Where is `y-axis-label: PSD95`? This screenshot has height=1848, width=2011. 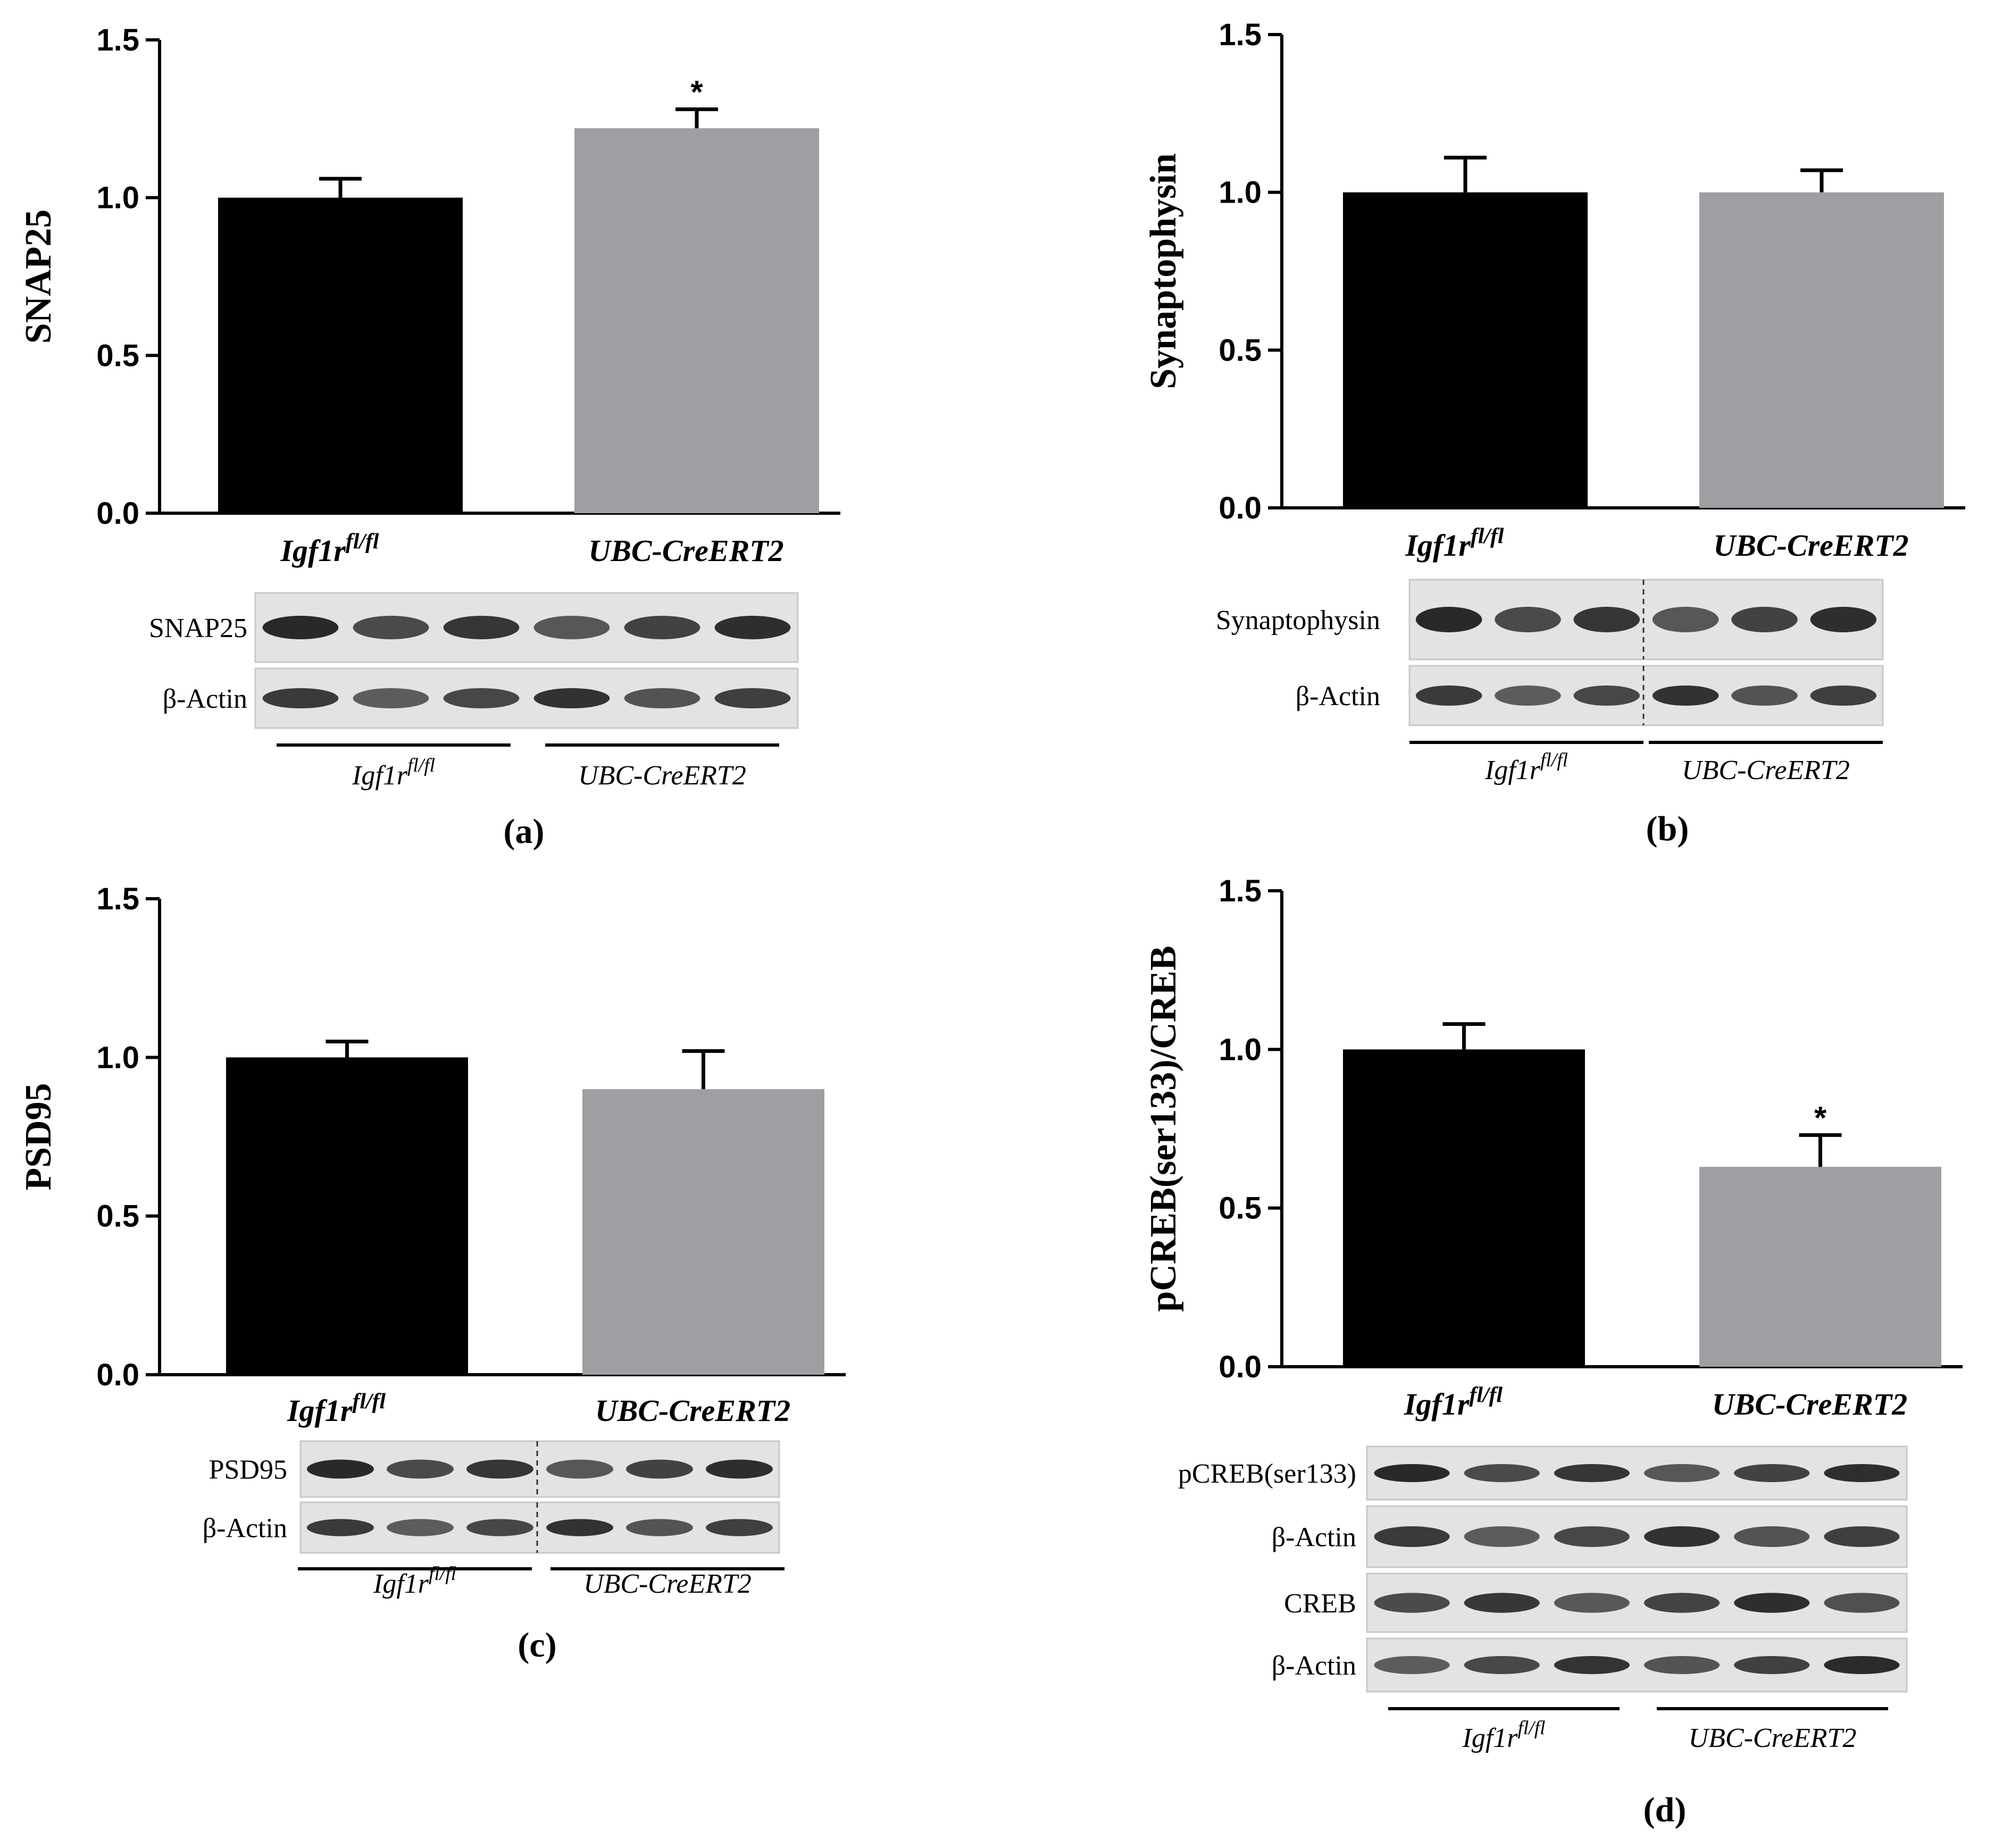
y-axis-label: PSD95 is located at coordinates (39, 1136).